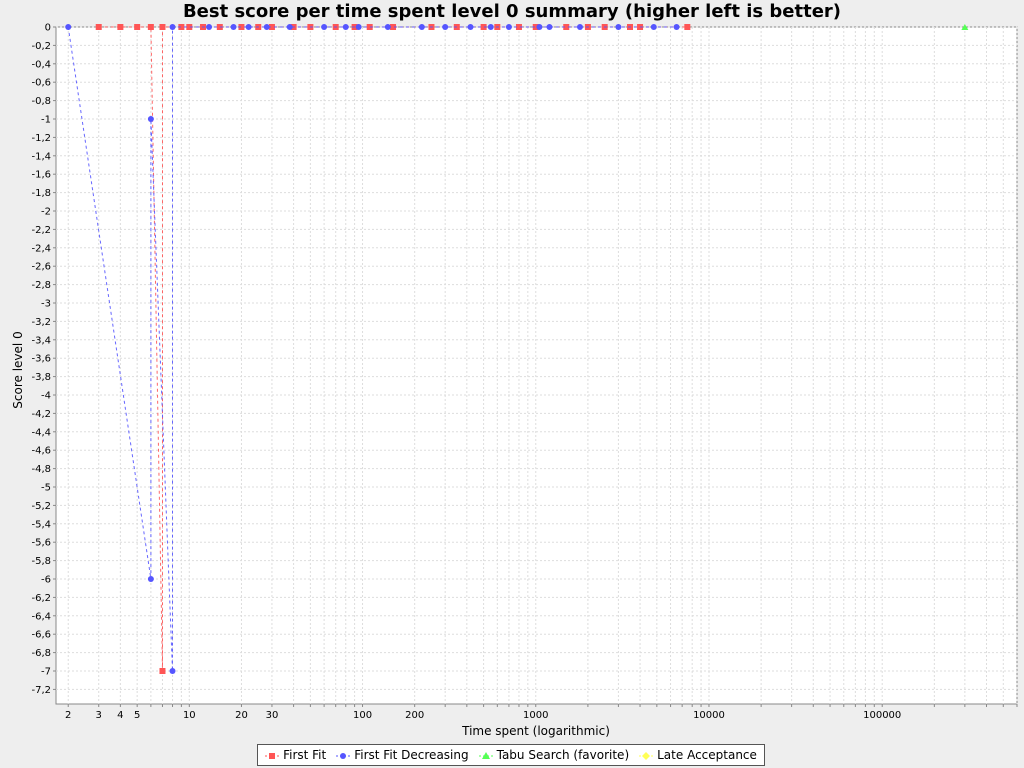  I want to click on y-axis-label: Score level 0, so click(18, 369).